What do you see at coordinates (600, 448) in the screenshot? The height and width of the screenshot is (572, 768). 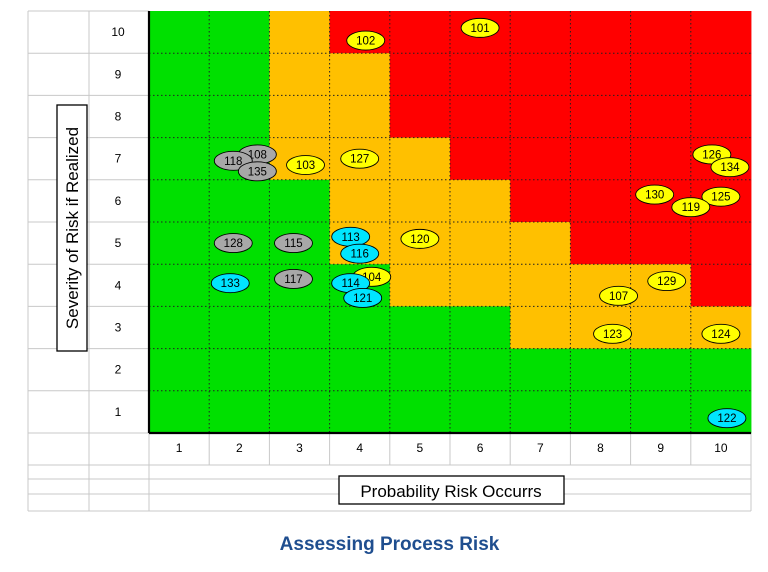 I see `x-tick-label: 8` at bounding box center [600, 448].